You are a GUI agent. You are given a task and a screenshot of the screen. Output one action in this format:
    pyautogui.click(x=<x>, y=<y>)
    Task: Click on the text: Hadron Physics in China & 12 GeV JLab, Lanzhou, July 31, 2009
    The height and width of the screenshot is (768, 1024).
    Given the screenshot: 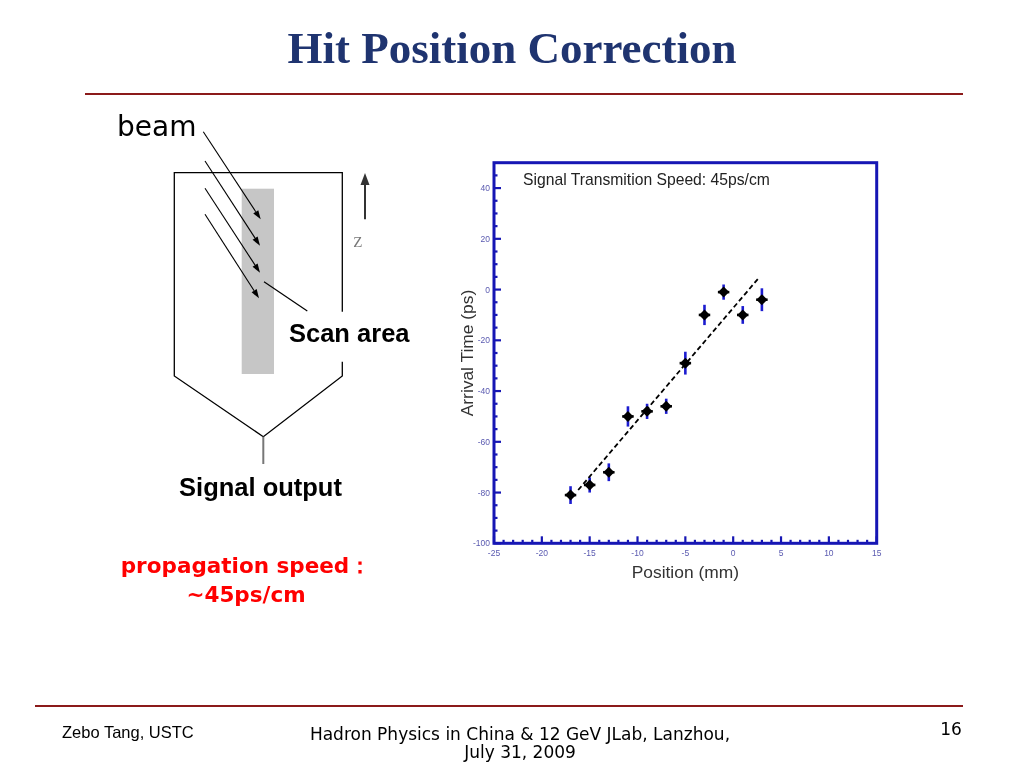 What is the action you would take?
    pyautogui.click(x=520, y=743)
    